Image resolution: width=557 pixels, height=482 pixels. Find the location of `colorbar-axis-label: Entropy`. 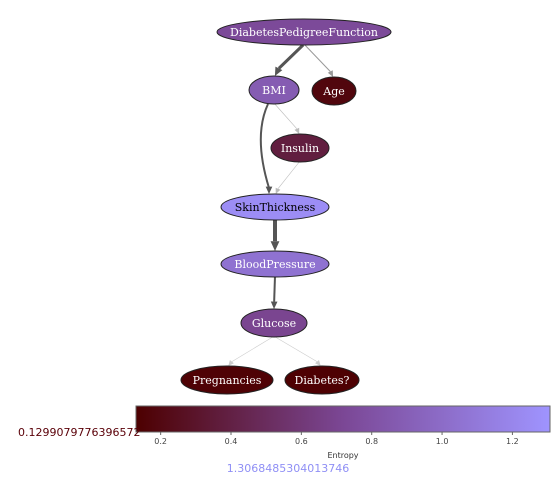

colorbar-axis-label: Entropy is located at coordinates (342, 455).